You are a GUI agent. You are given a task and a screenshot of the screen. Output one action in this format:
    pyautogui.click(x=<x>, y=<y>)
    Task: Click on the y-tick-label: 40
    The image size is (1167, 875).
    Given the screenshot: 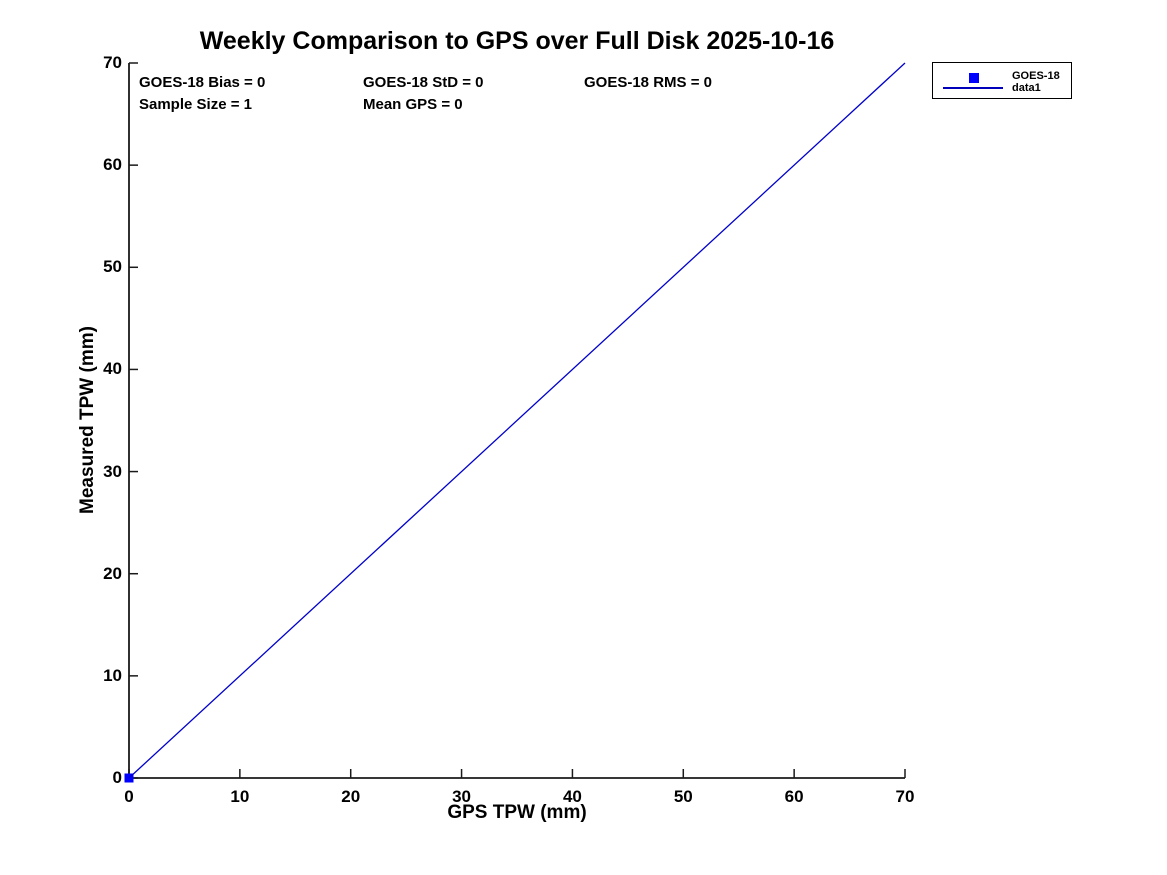 What is the action you would take?
    pyautogui.click(x=112, y=369)
    